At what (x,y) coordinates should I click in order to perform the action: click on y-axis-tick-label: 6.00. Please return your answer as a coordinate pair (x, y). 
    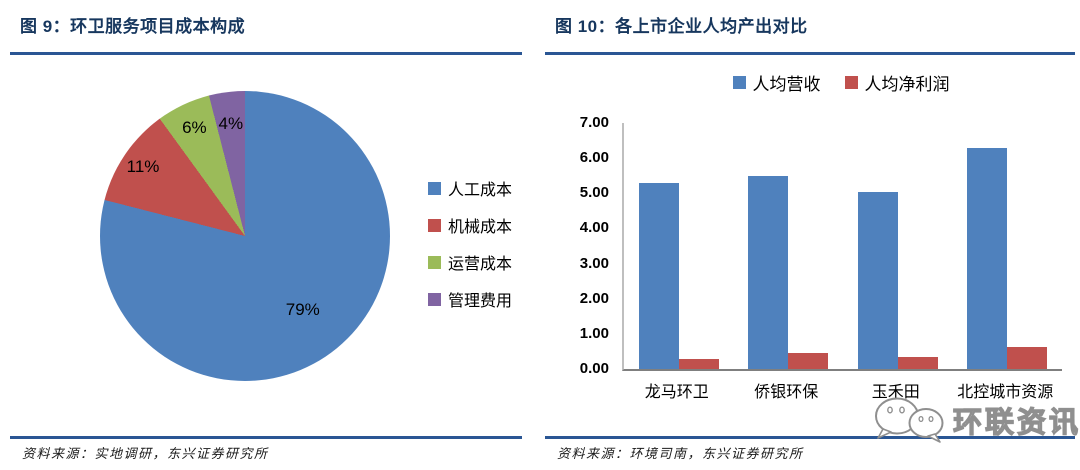
    Looking at the image, I should click on (594, 158).